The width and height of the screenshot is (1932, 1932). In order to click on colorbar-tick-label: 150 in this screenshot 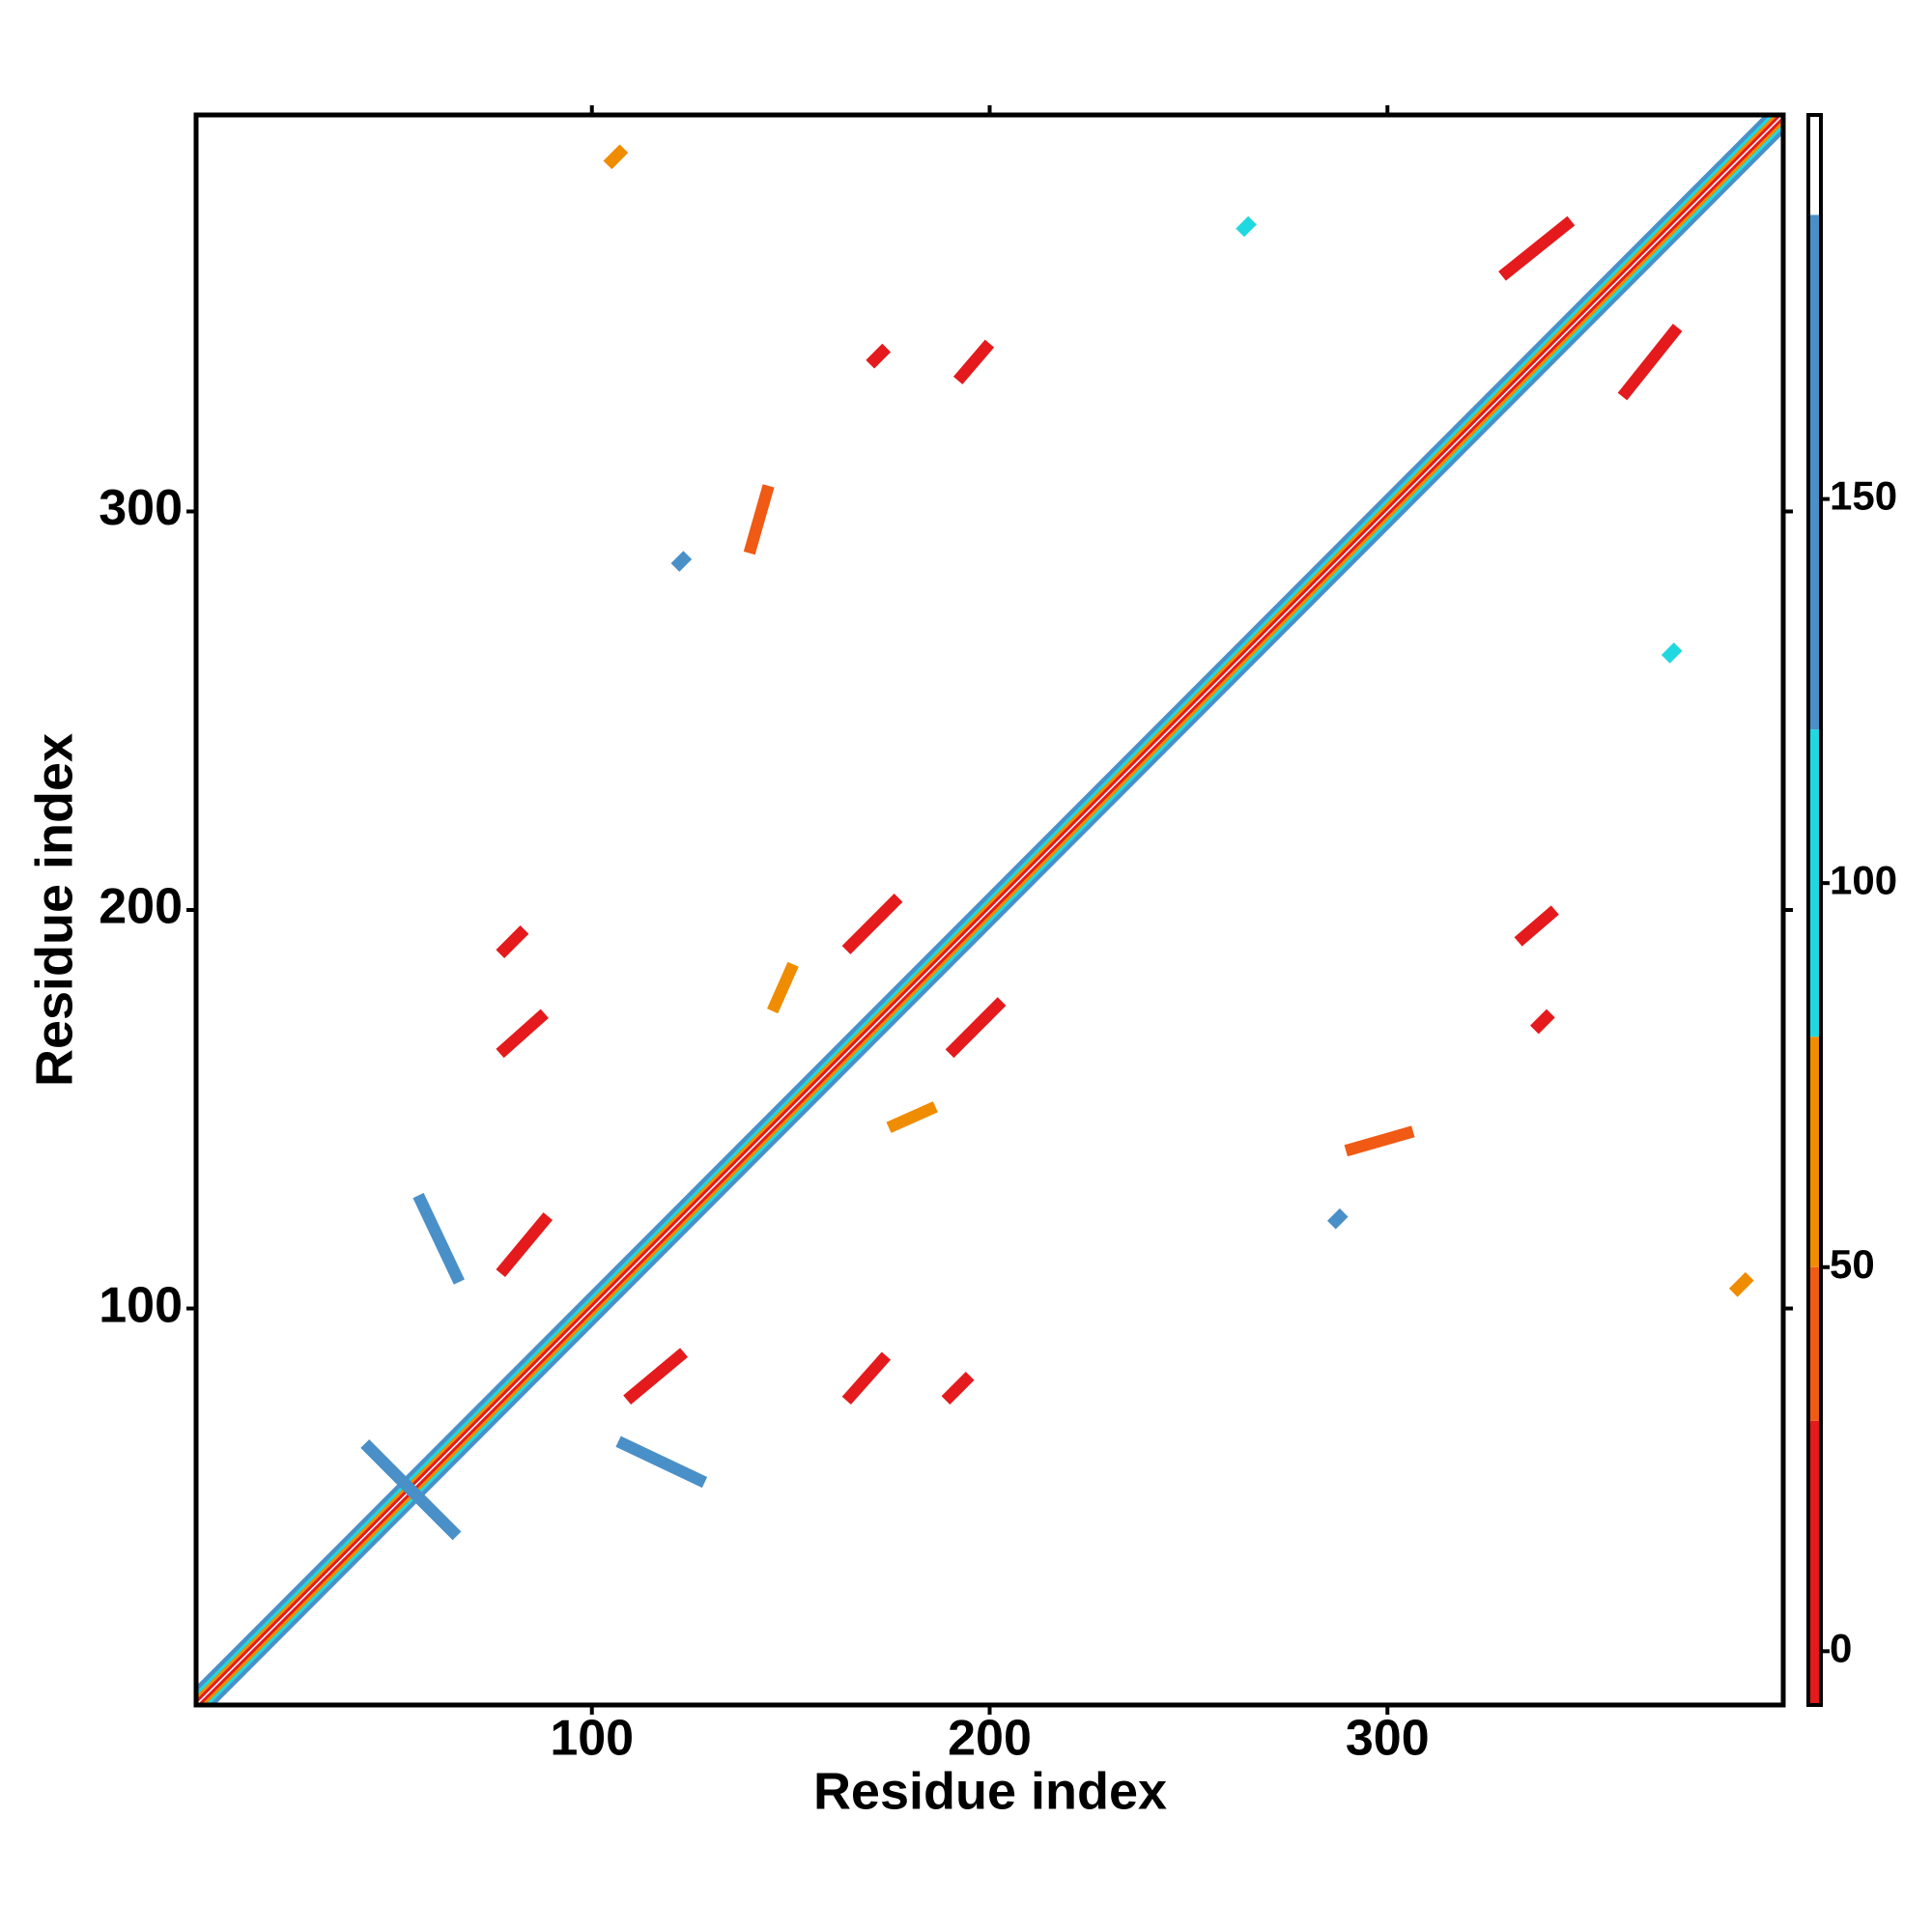, I will do `click(1863, 496)`.